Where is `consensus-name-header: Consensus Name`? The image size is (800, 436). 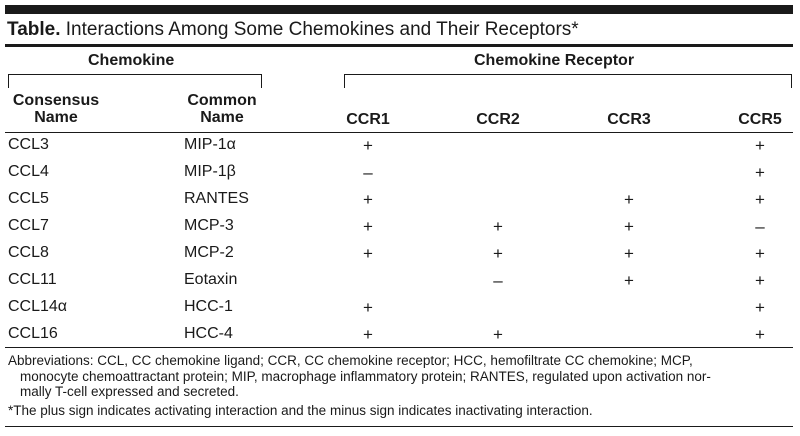
consensus-name-header: Consensus Name is located at coordinates (56, 109).